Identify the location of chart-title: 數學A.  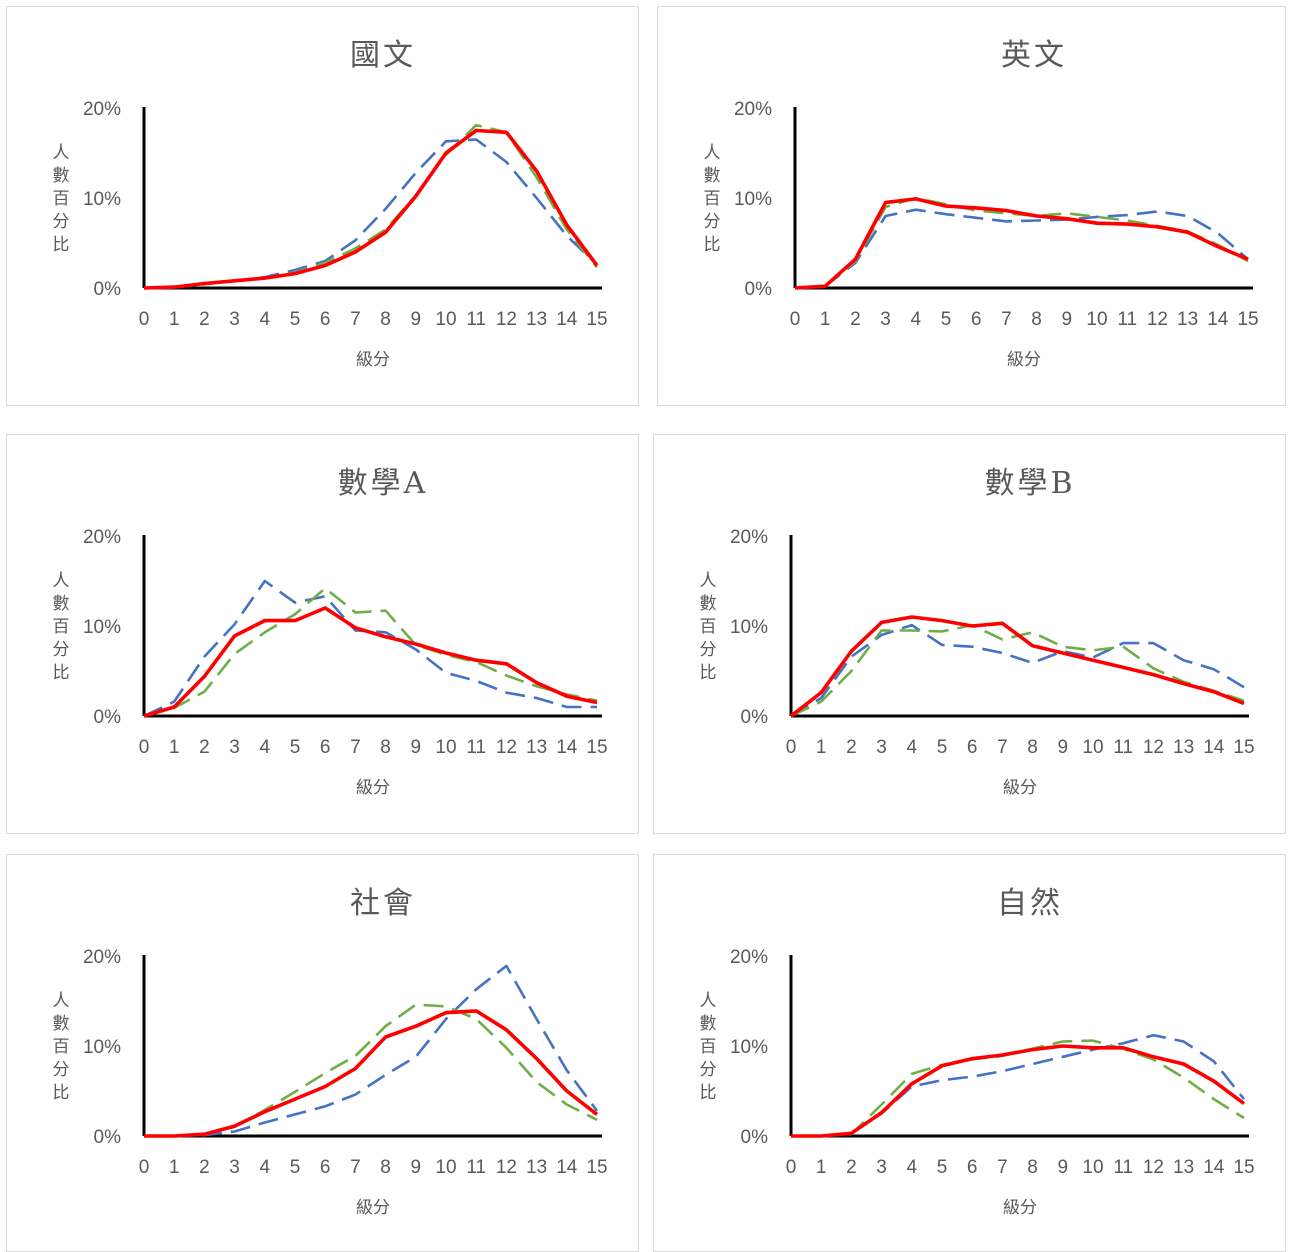
(383, 483).